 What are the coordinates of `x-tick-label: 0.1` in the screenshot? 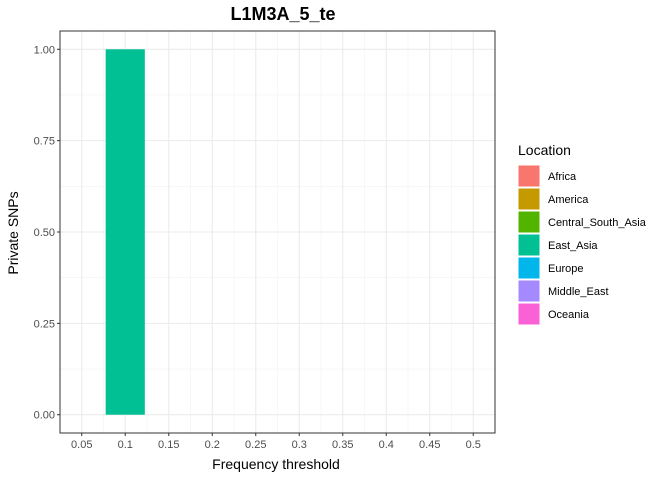 It's located at (125, 445).